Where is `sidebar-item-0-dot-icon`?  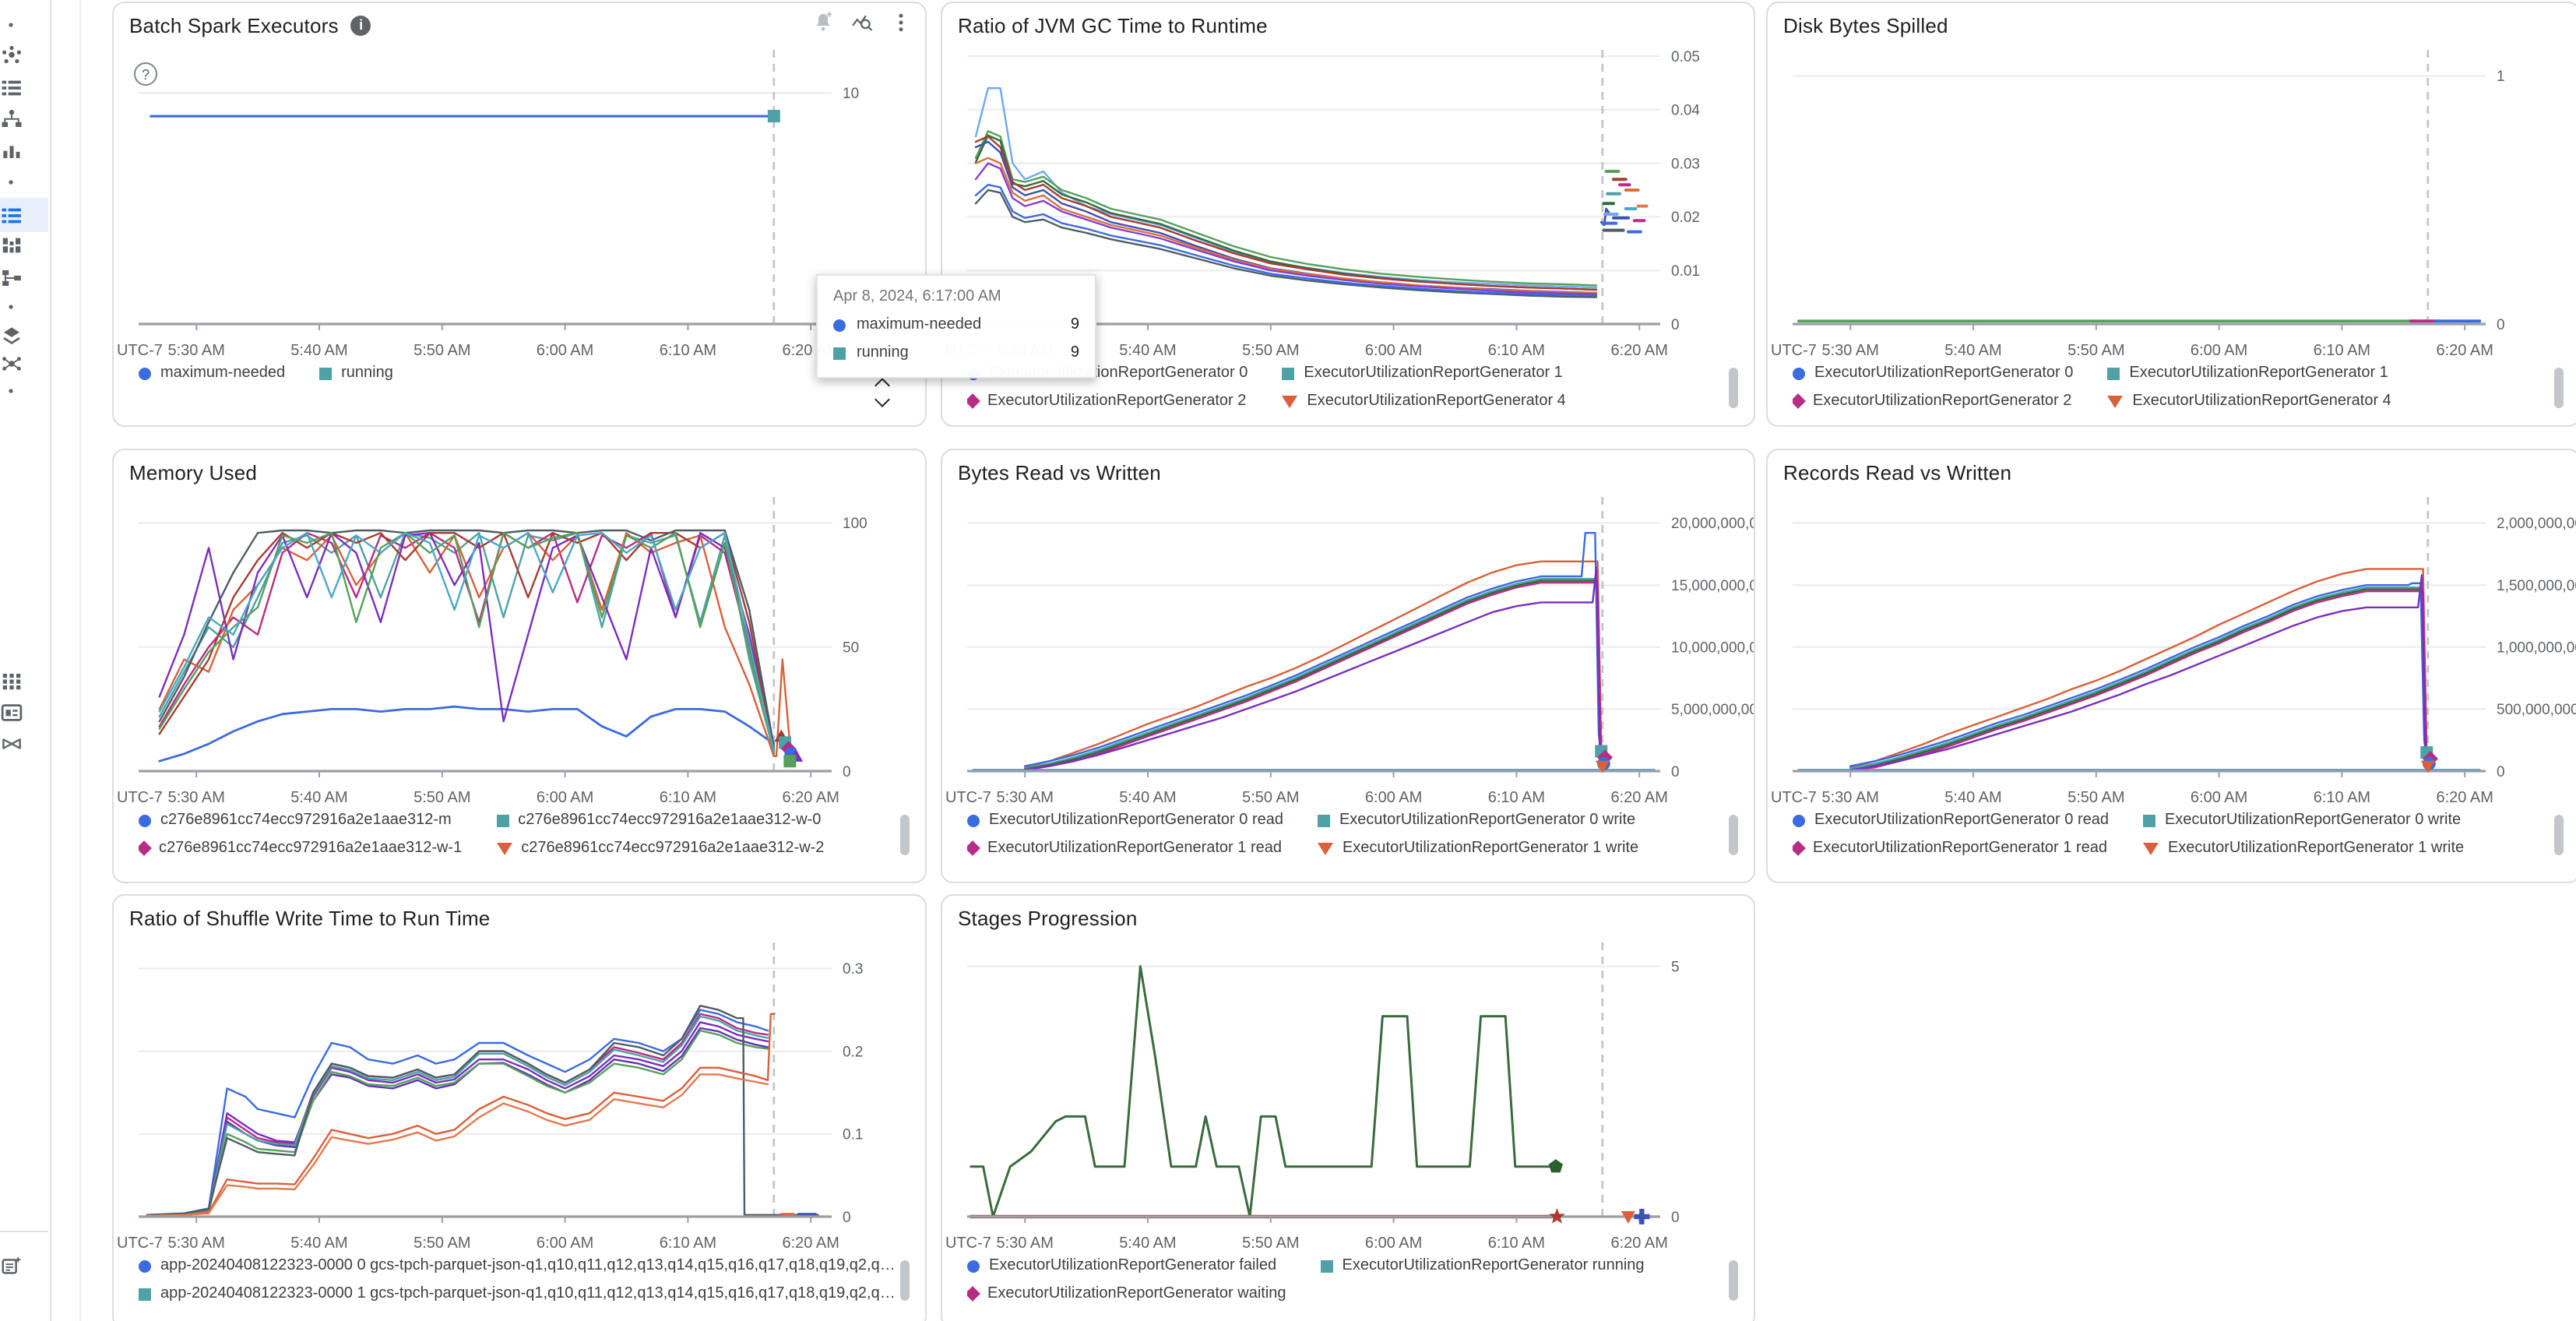 sidebar-item-0-dot-icon is located at coordinates (24, 25).